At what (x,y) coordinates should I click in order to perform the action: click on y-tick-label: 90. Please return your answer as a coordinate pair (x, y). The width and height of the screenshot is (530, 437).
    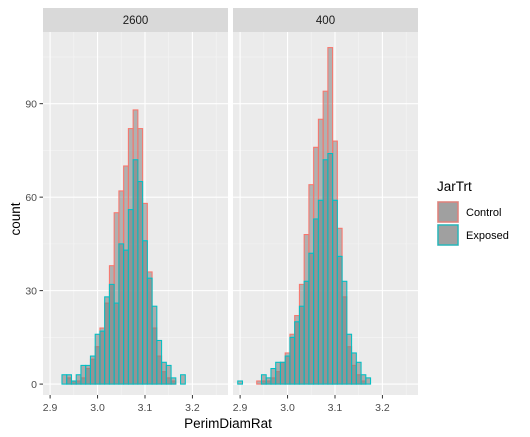
    Looking at the image, I should click on (31, 104).